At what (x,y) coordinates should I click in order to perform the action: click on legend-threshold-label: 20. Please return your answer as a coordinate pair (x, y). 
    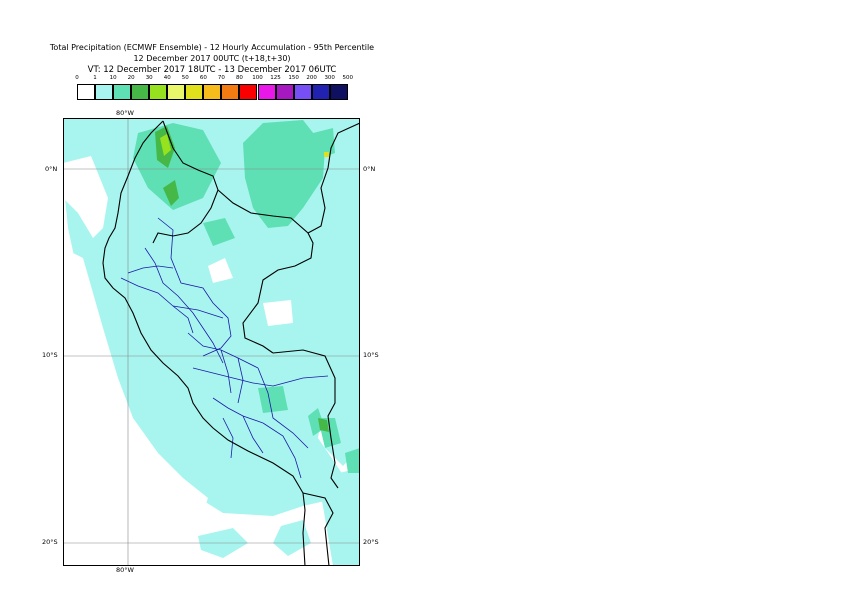
    Looking at the image, I should click on (131, 78).